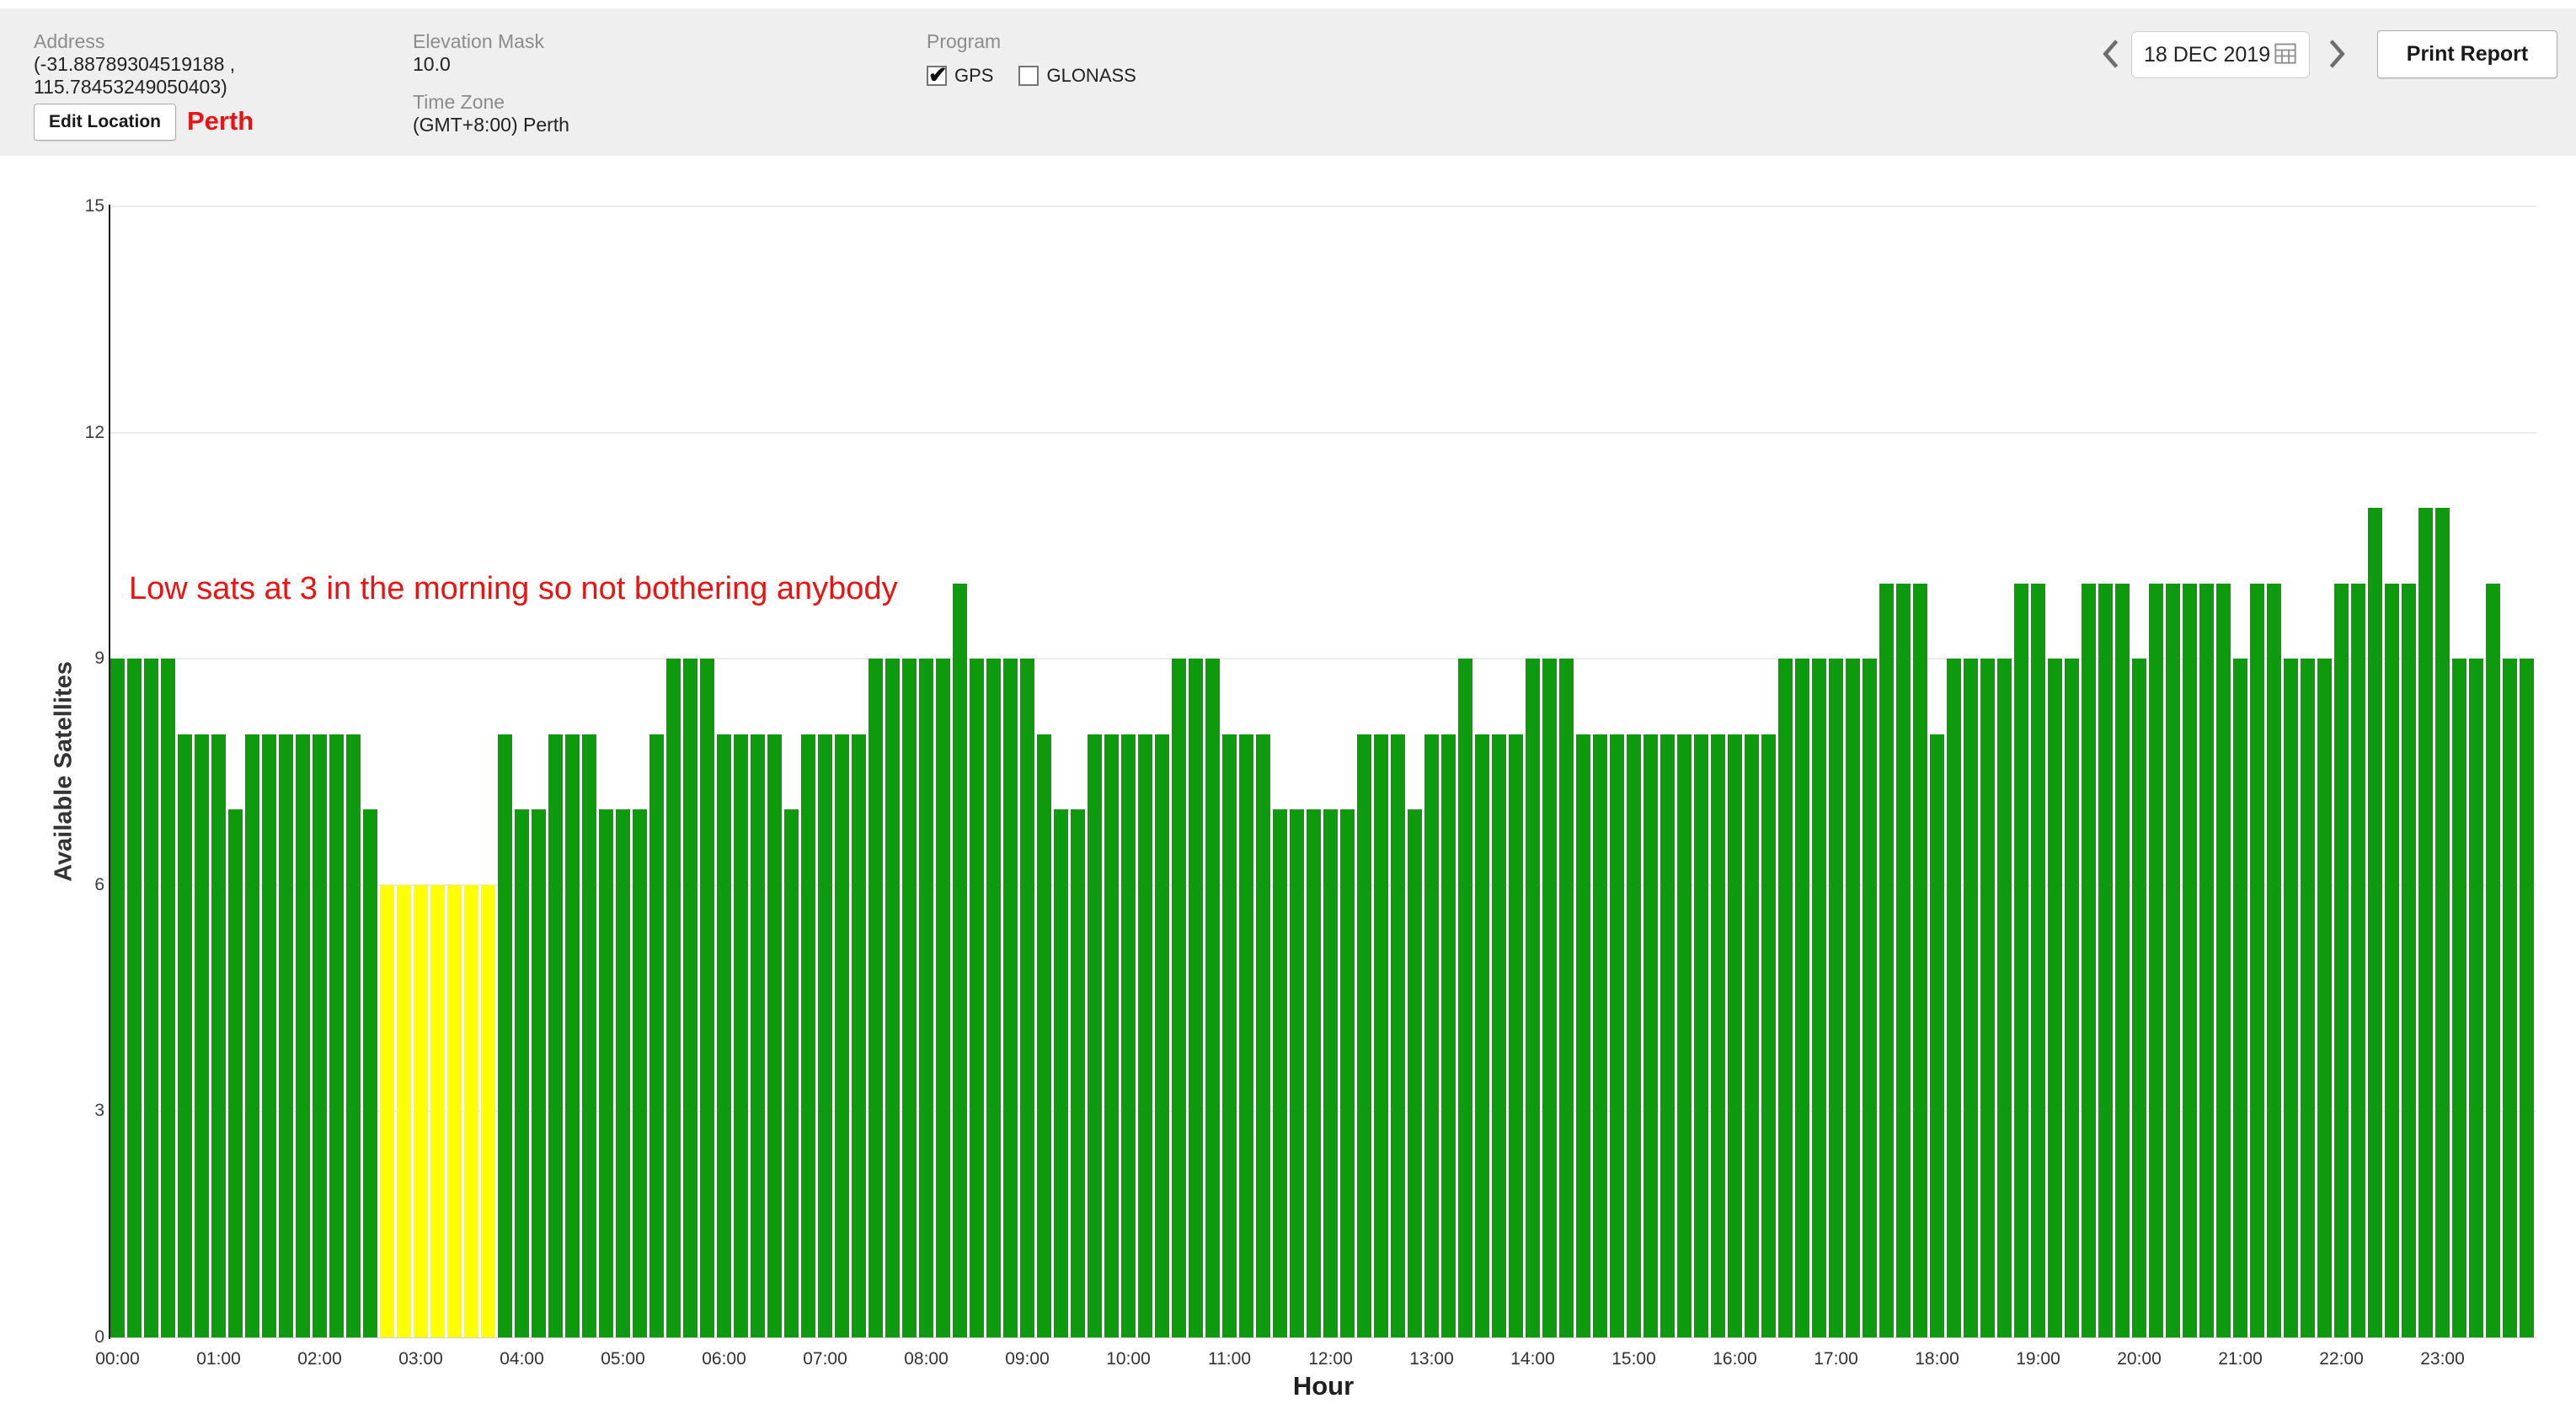  What do you see at coordinates (109, 772) in the screenshot?
I see `y-axis-line` at bounding box center [109, 772].